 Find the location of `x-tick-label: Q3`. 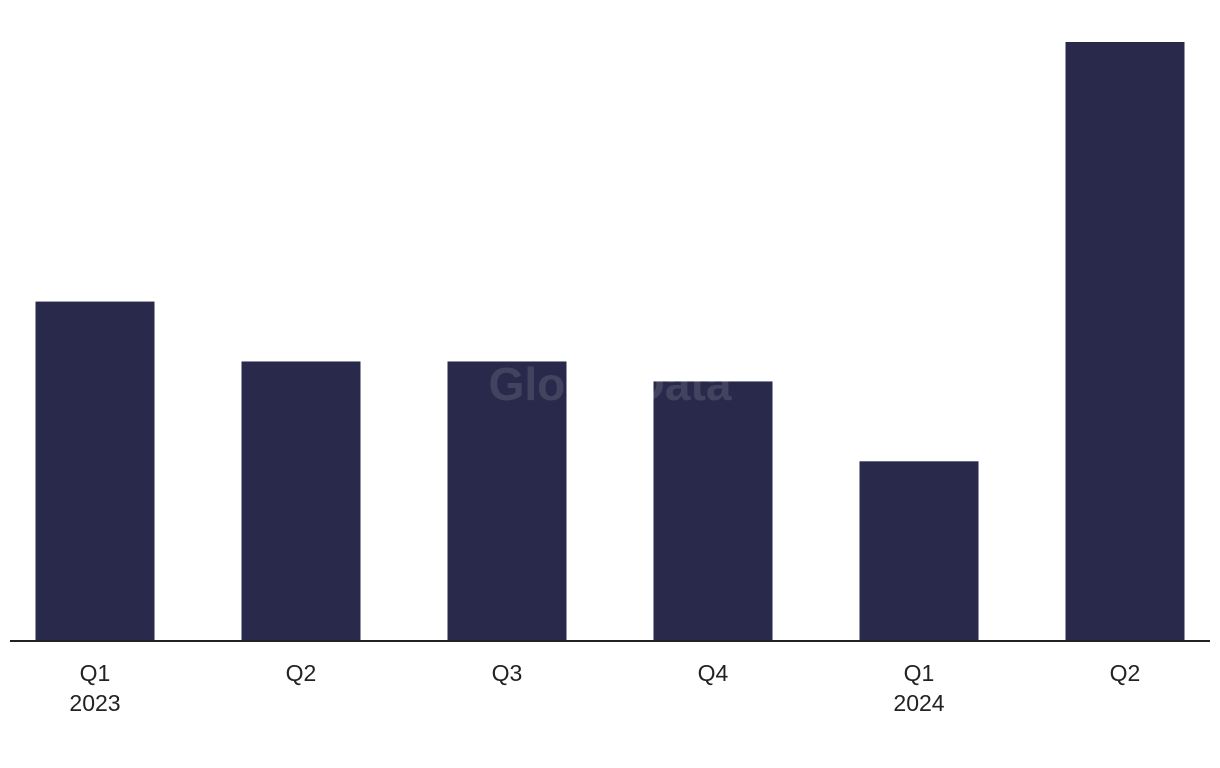

x-tick-label: Q3 is located at coordinates (507, 673).